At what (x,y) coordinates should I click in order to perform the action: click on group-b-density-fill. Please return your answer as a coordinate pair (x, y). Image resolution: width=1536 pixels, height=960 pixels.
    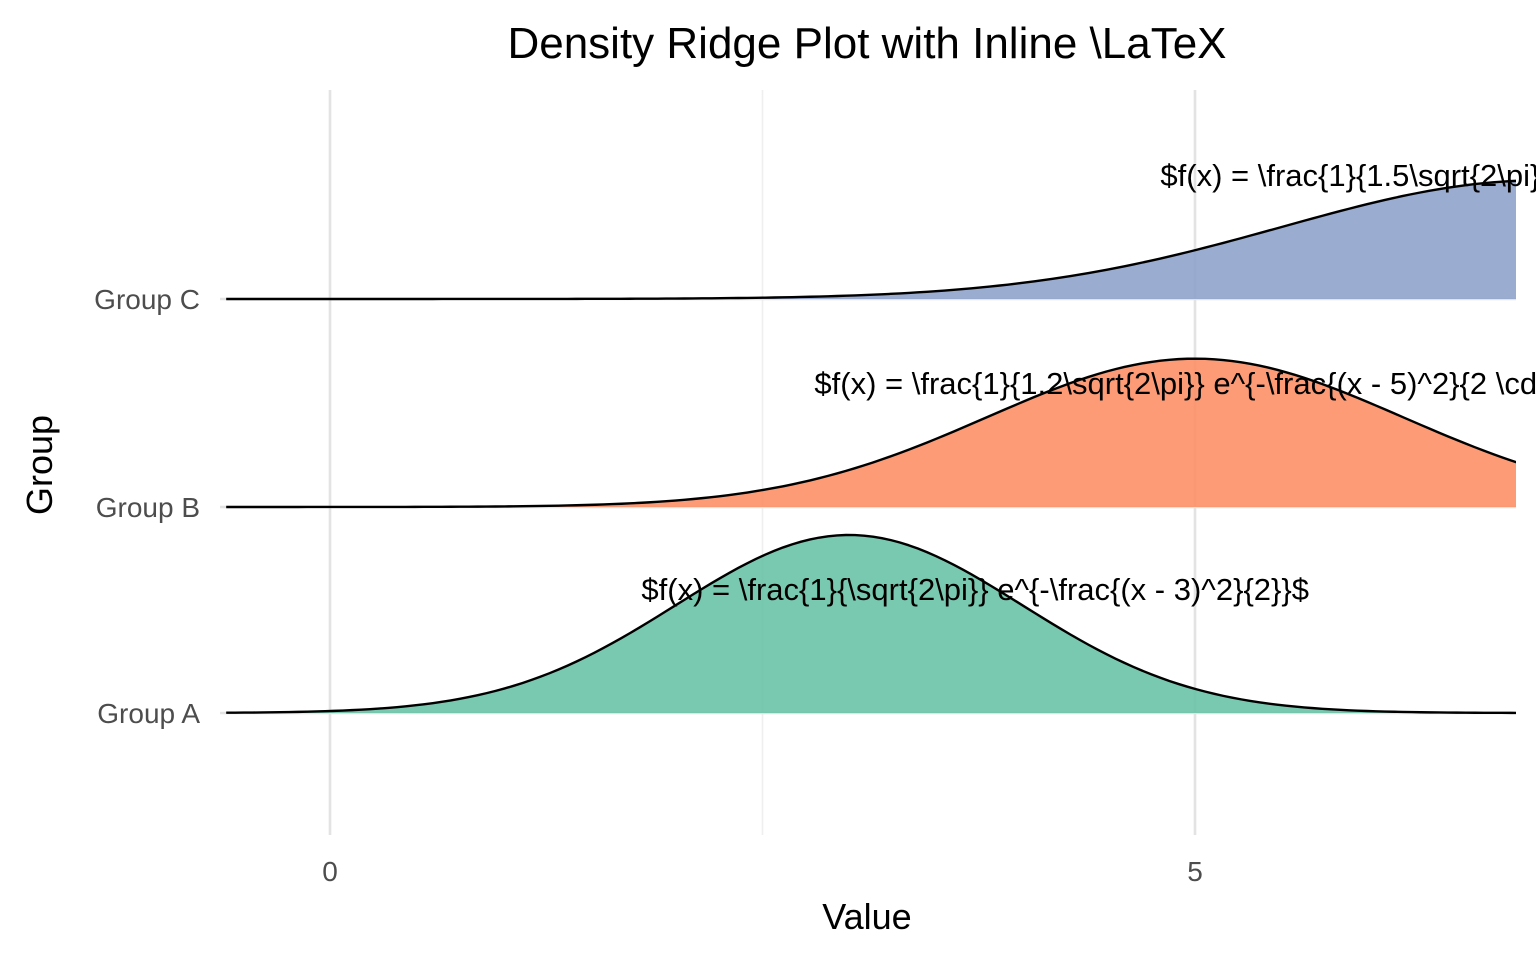
    Looking at the image, I should click on (871, 432).